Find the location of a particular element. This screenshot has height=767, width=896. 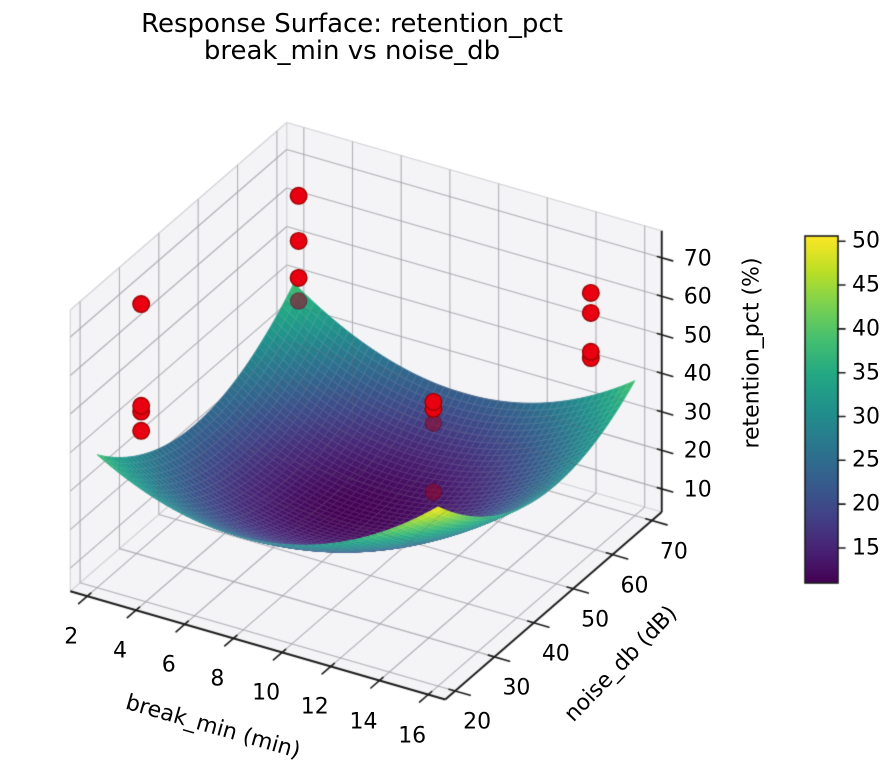

z-axis-label: retention_pct (%) is located at coordinates (752, 353).